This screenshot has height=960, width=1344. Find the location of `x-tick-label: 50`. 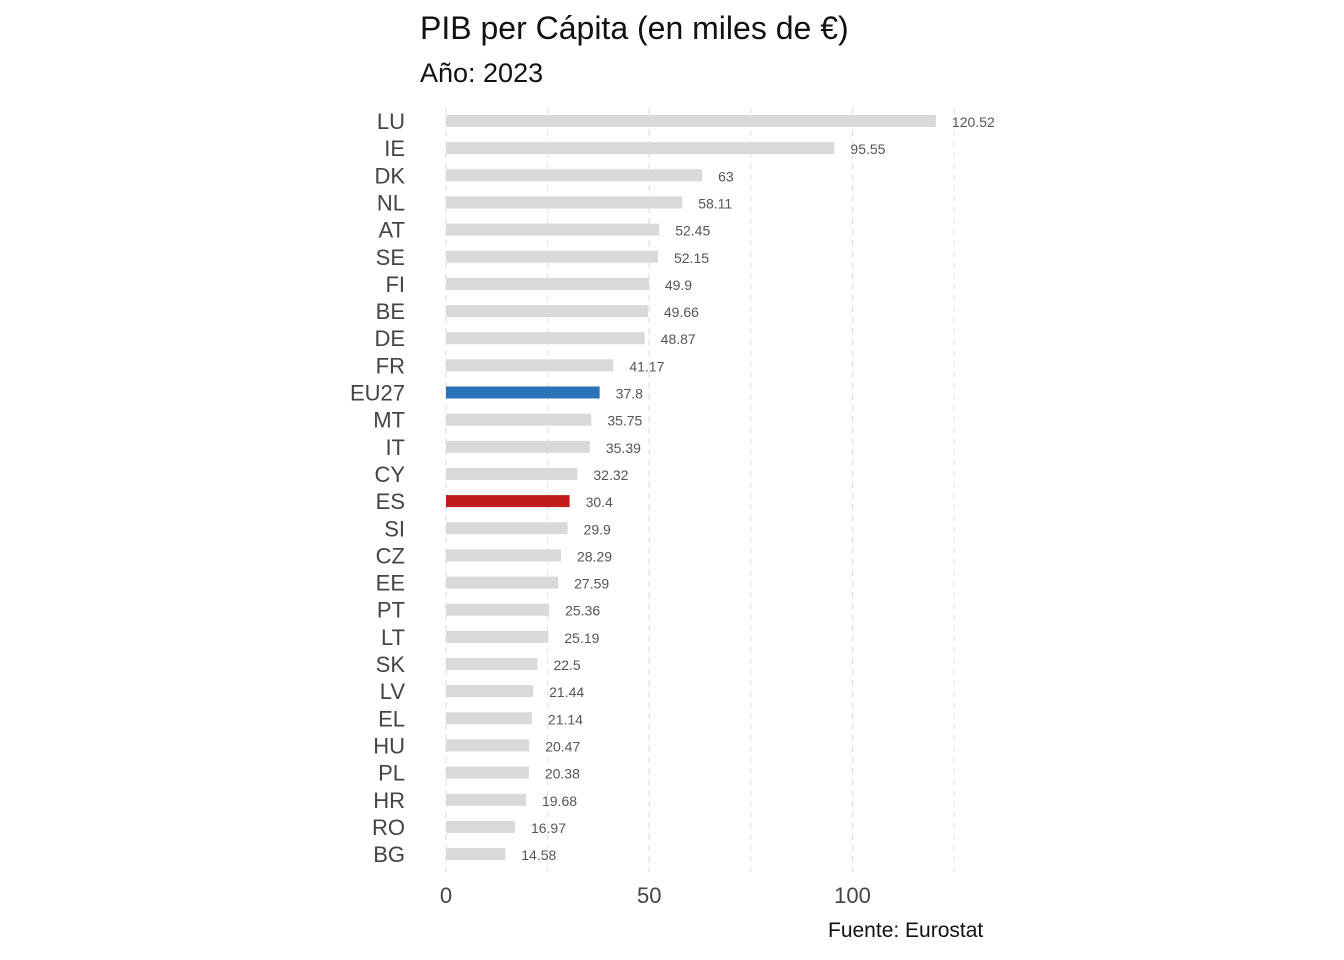

x-tick-label: 50 is located at coordinates (649, 895).